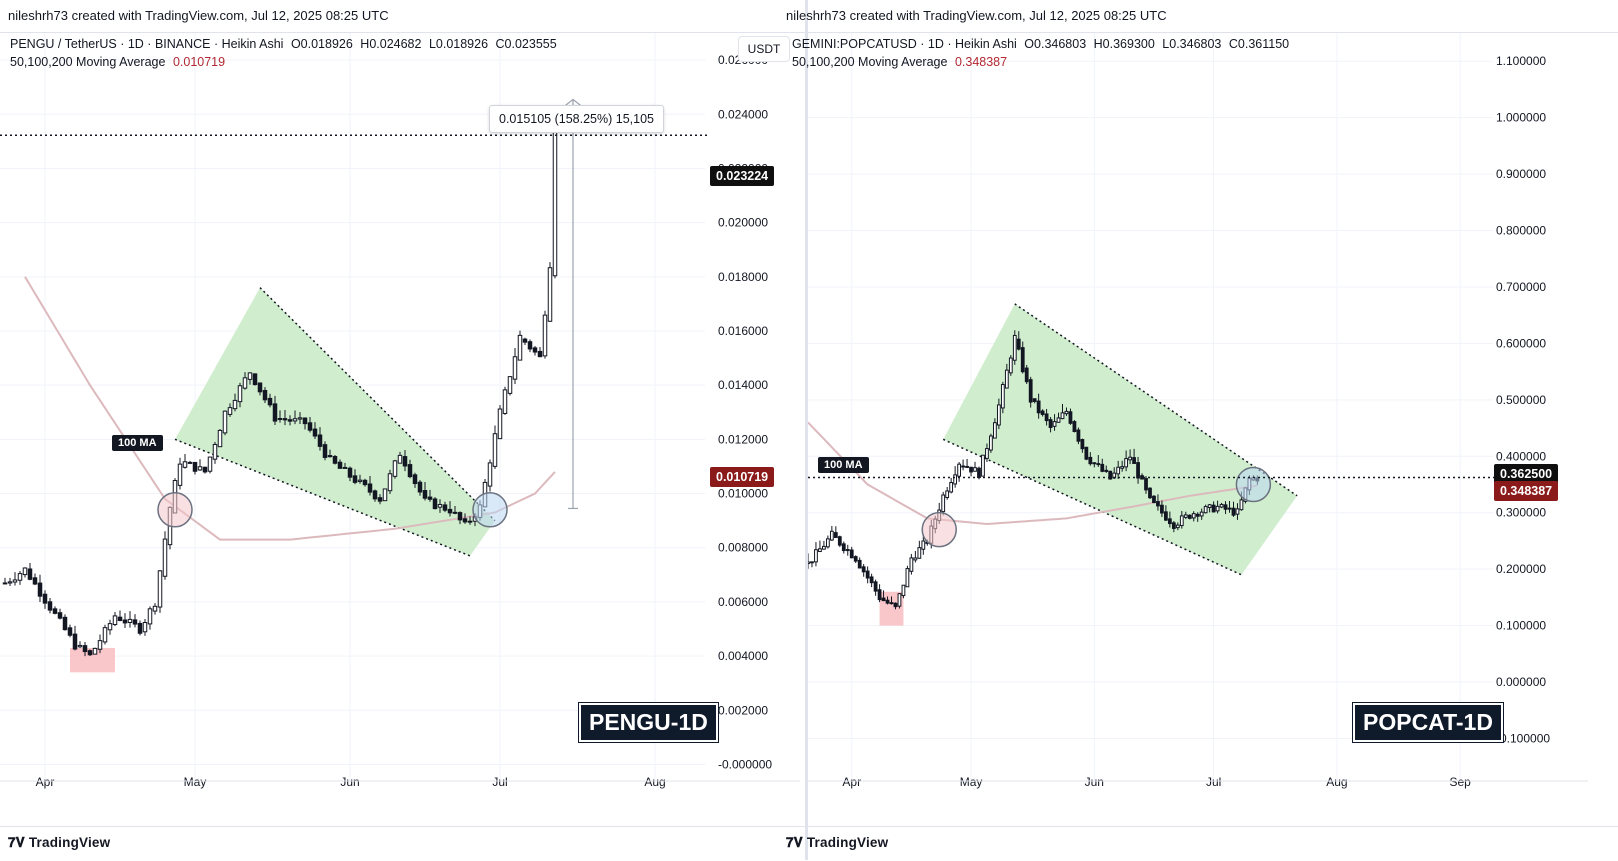  Describe the element at coordinates (1521, 118) in the screenshot. I see `y-tick-label: 1.000000` at that location.